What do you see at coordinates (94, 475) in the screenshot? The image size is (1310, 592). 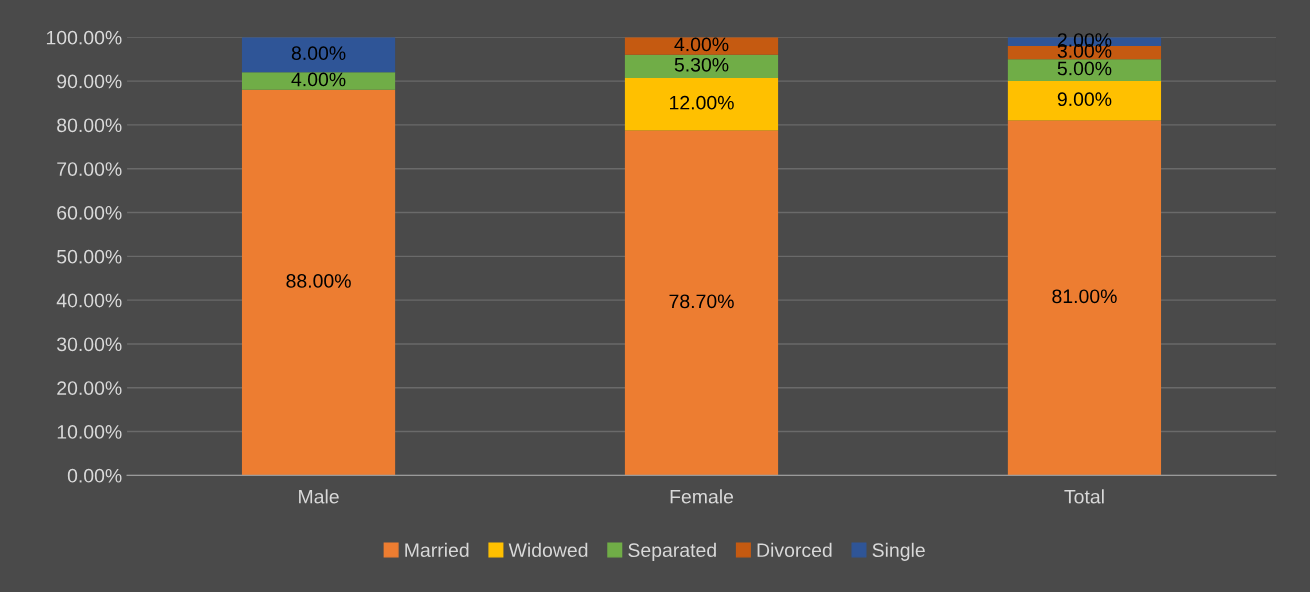 I see `y-tick-label: 0.00%` at bounding box center [94, 475].